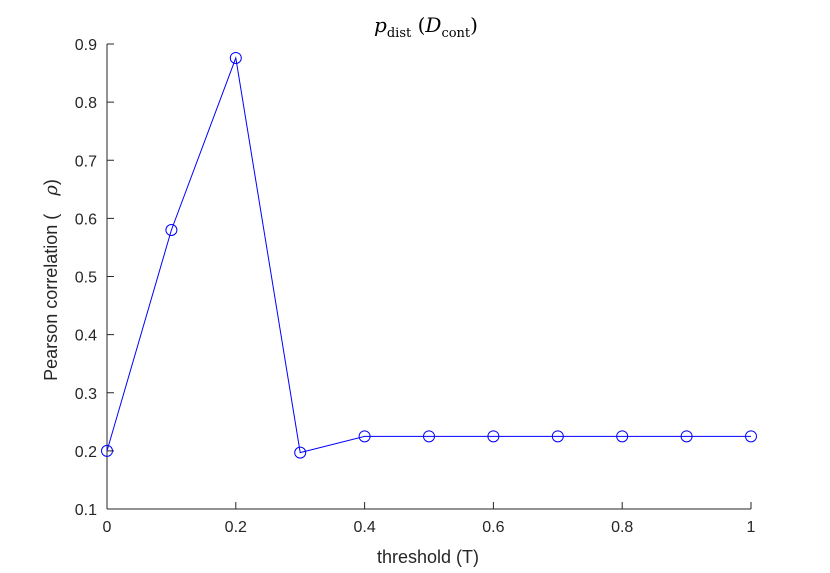  I want to click on y-tick-label: 0.5, so click(86, 278).